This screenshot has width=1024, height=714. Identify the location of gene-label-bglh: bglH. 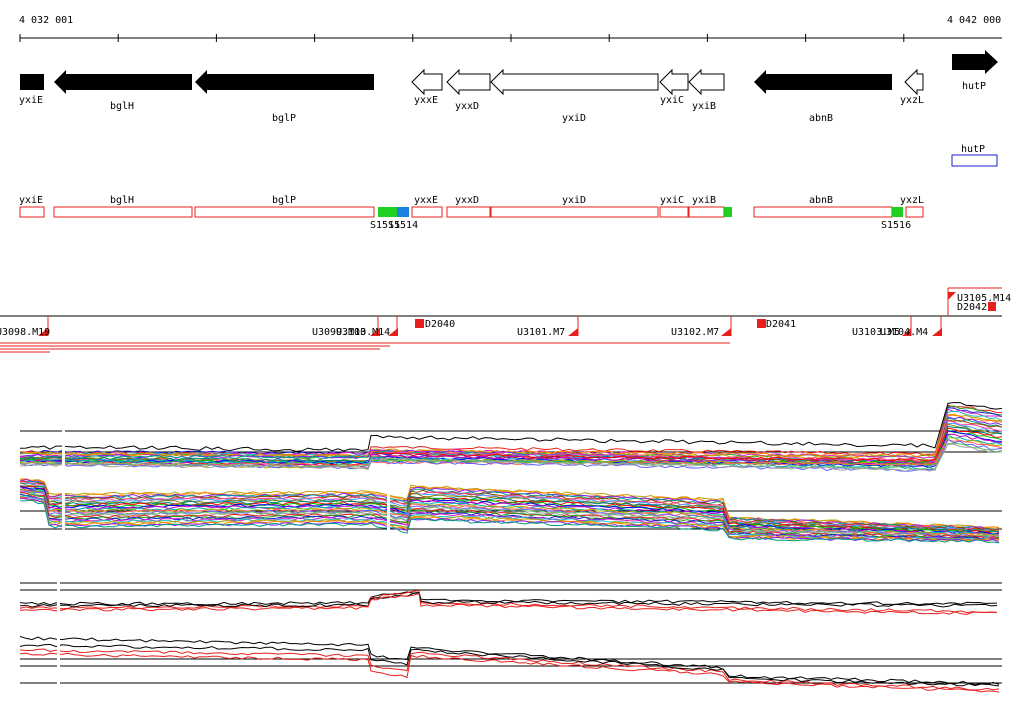
(122, 106).